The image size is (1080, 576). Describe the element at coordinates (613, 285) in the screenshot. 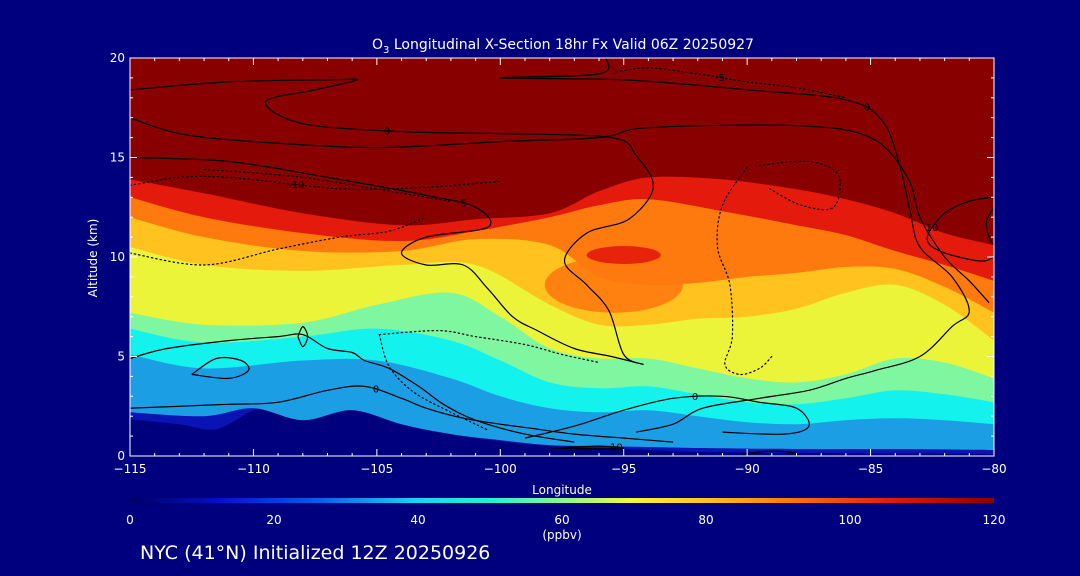

I see `ozone-high-blob` at that location.